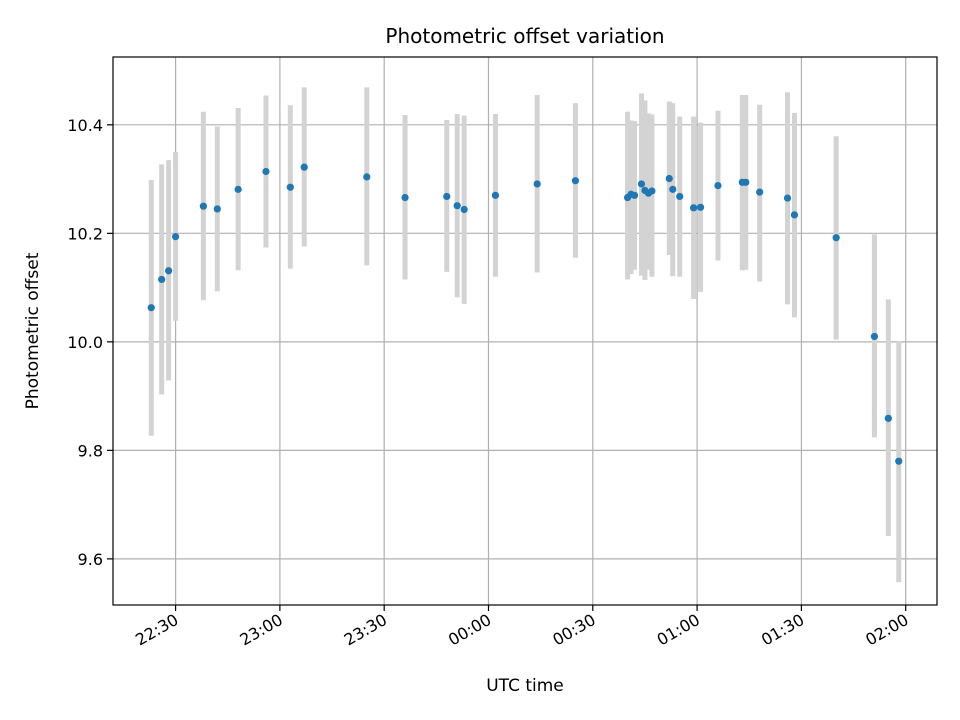  What do you see at coordinates (85, 233) in the screenshot?
I see `y-tick-label: 10.2` at bounding box center [85, 233].